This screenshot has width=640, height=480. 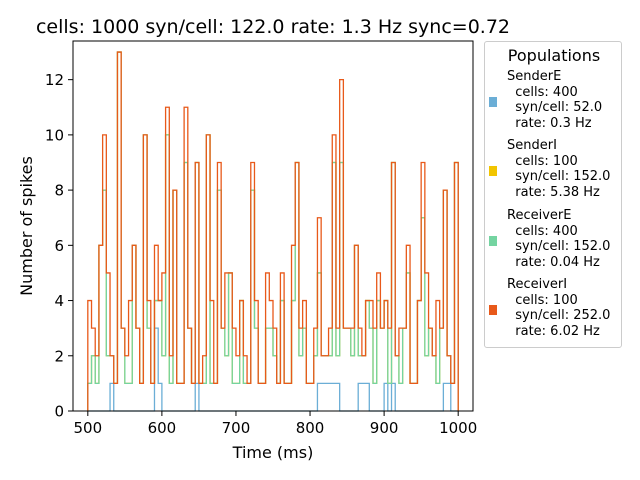 What do you see at coordinates (59, 191) in the screenshot?
I see `y-tick-label: 8` at bounding box center [59, 191].